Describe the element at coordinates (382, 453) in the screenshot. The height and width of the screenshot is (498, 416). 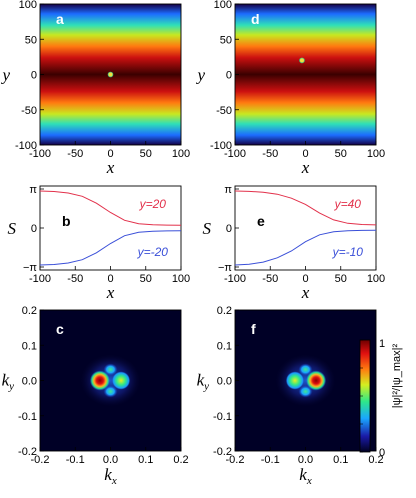
I see `colorbar-min-label: 0` at that location.